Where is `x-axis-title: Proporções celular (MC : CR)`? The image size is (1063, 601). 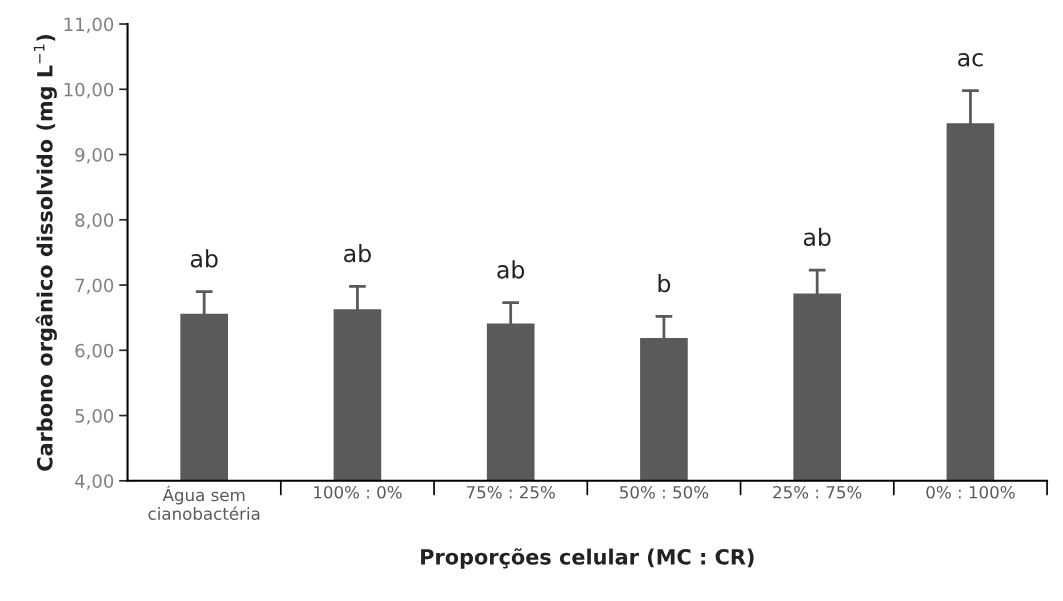
x-axis-title: Proporções celular (MC : CR) is located at coordinates (587, 558).